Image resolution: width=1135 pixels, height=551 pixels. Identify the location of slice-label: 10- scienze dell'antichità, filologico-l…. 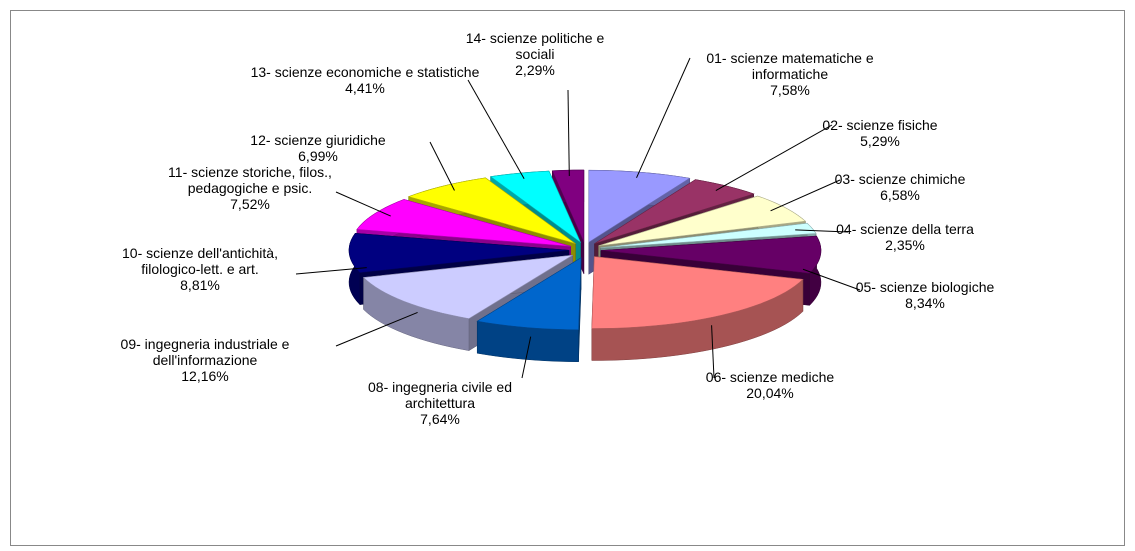
(200, 269).